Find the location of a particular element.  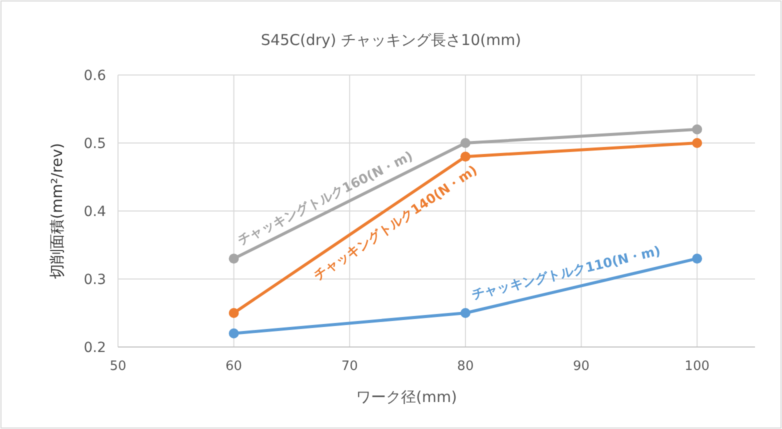

y-tick-label: 0.2 is located at coordinates (95, 348).